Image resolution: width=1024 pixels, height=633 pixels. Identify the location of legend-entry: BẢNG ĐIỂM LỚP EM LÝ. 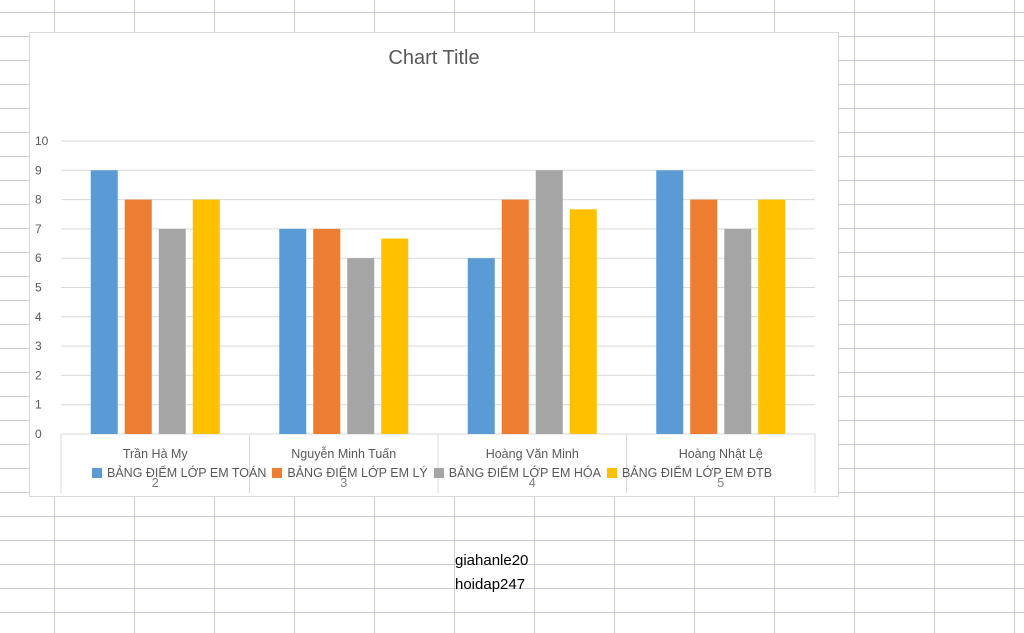
(350, 473).